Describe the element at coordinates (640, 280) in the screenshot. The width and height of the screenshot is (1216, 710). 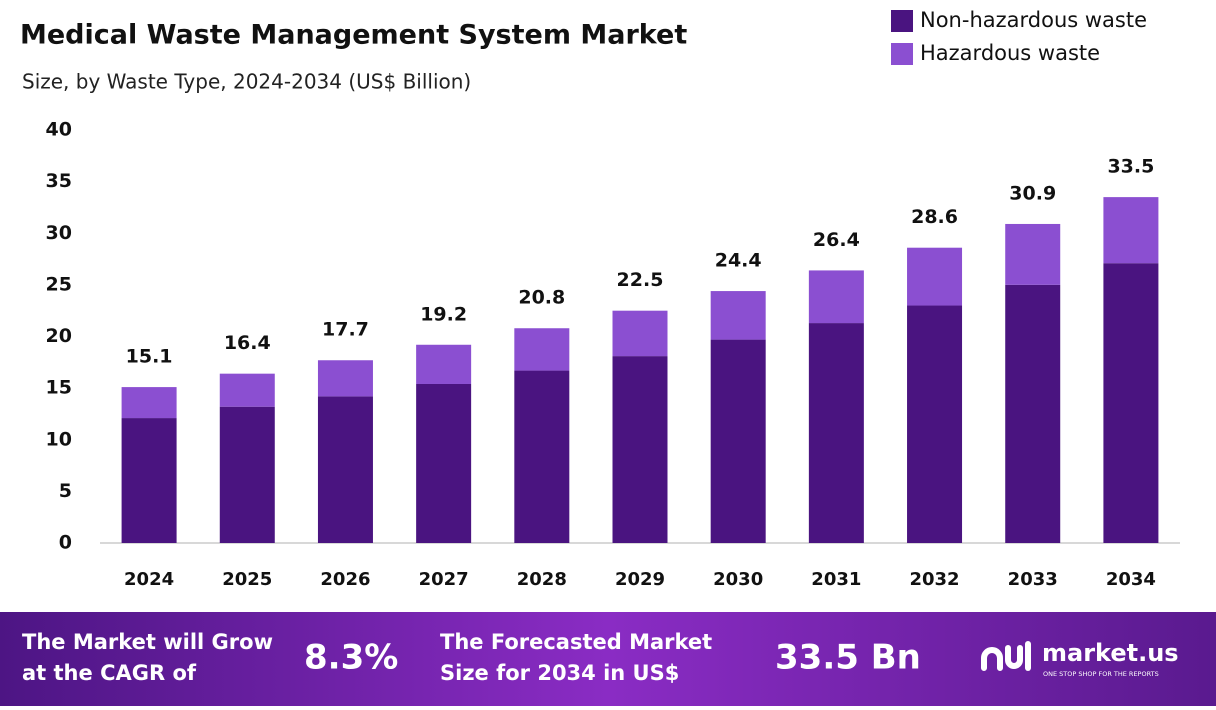
I see `total-label: 22.5` at that location.